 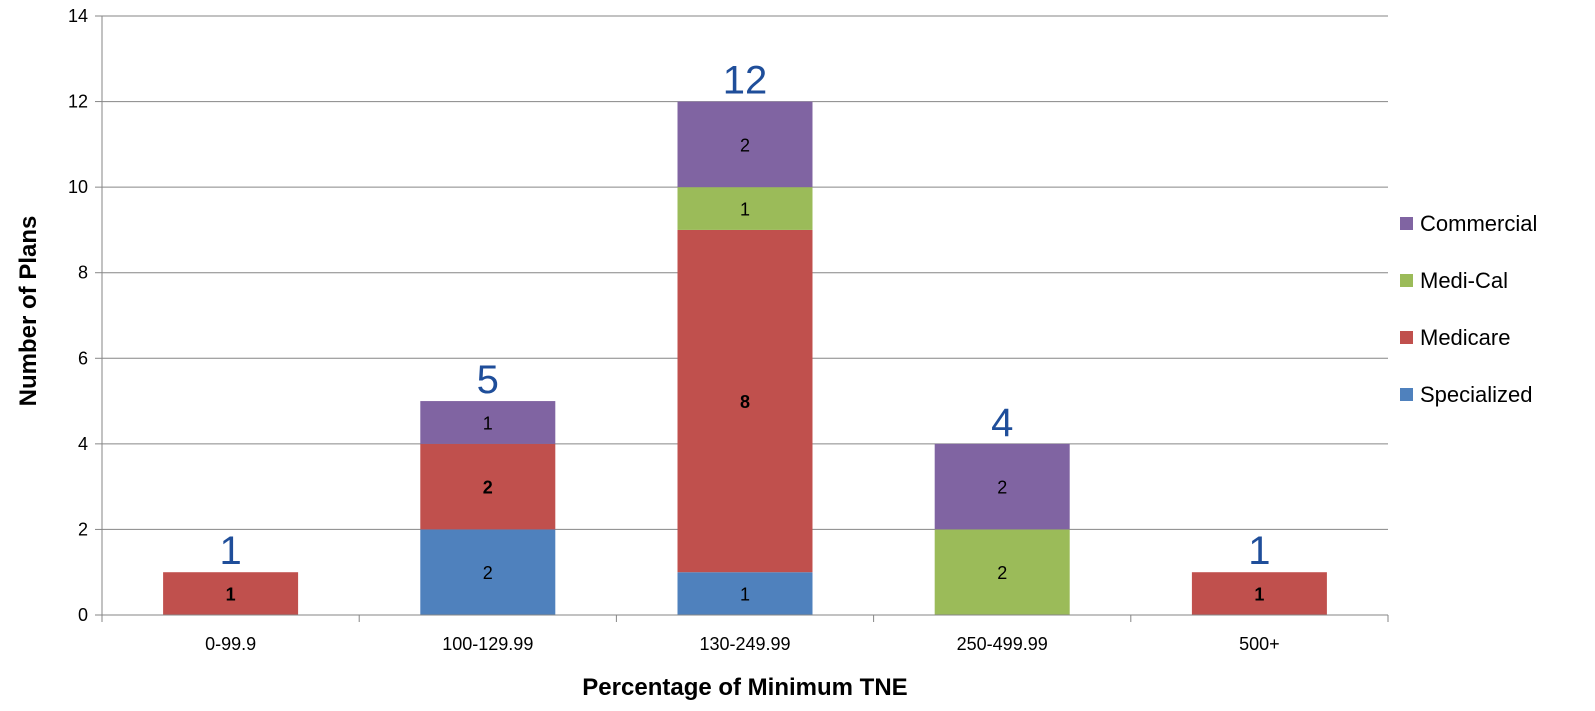 I want to click on y-tick-label: 8, so click(x=83, y=273).